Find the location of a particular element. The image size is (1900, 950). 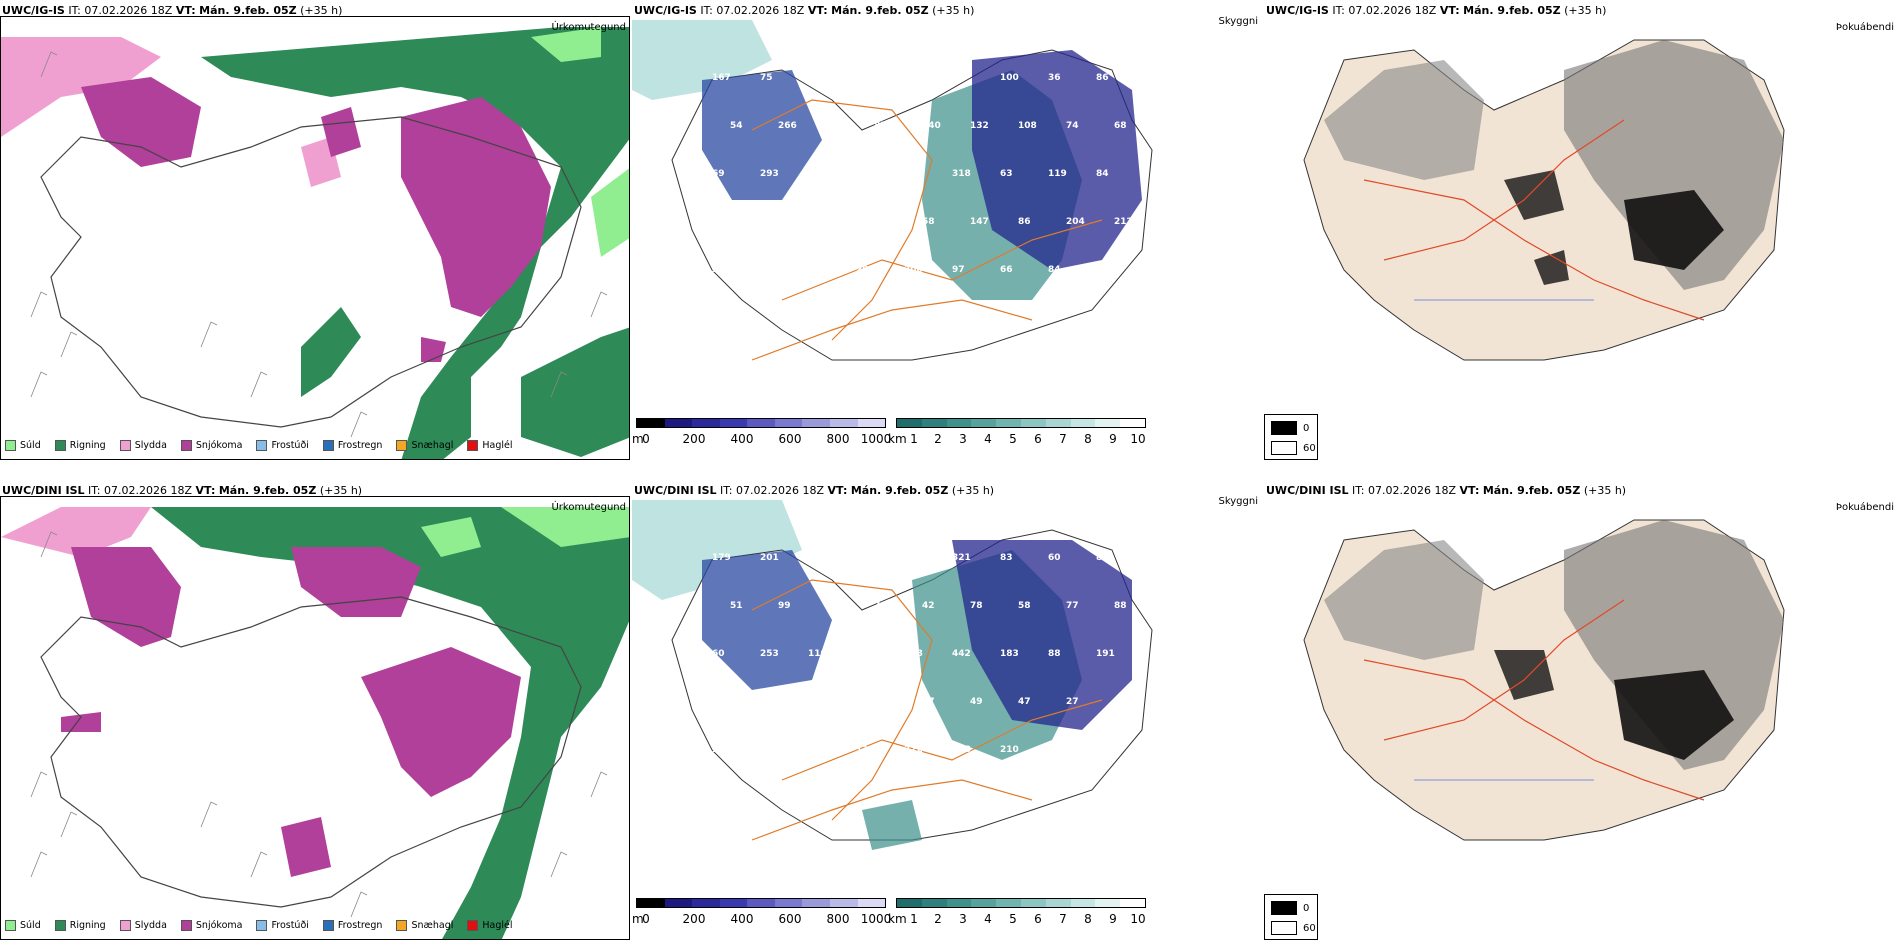

visibility-value-label: 189 is located at coordinates (1057, 750).